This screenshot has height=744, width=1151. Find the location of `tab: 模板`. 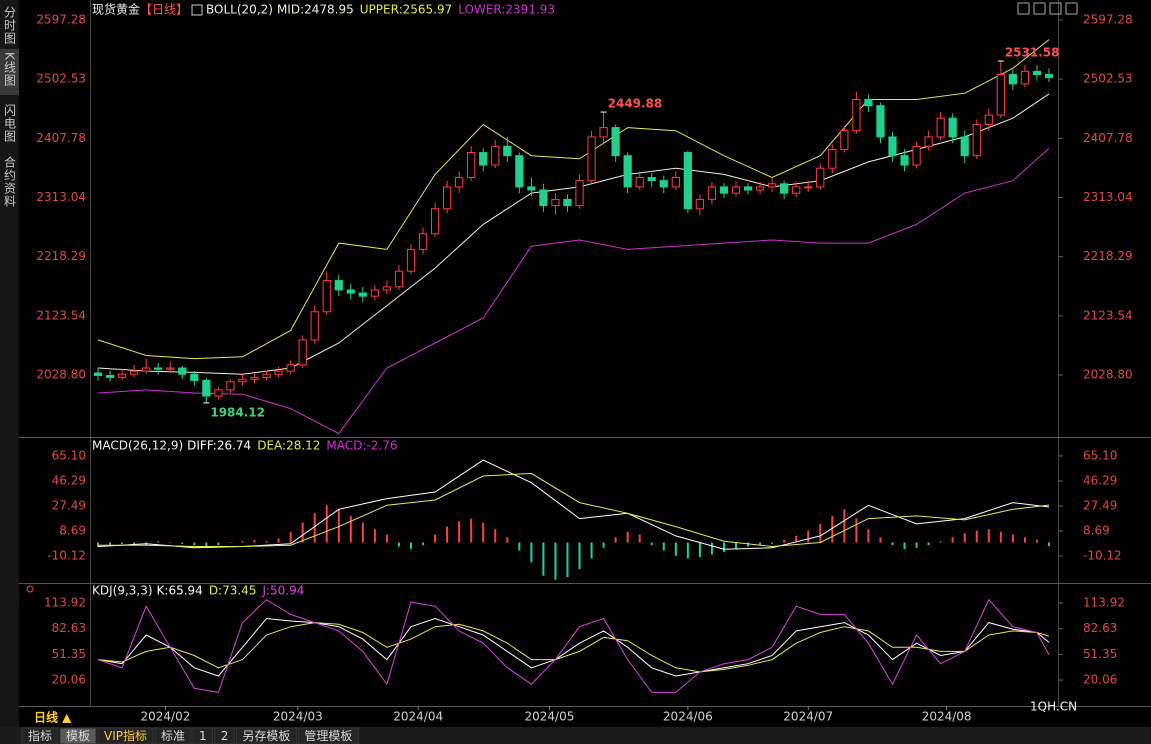

tab: 模板 is located at coordinates (78, 735).